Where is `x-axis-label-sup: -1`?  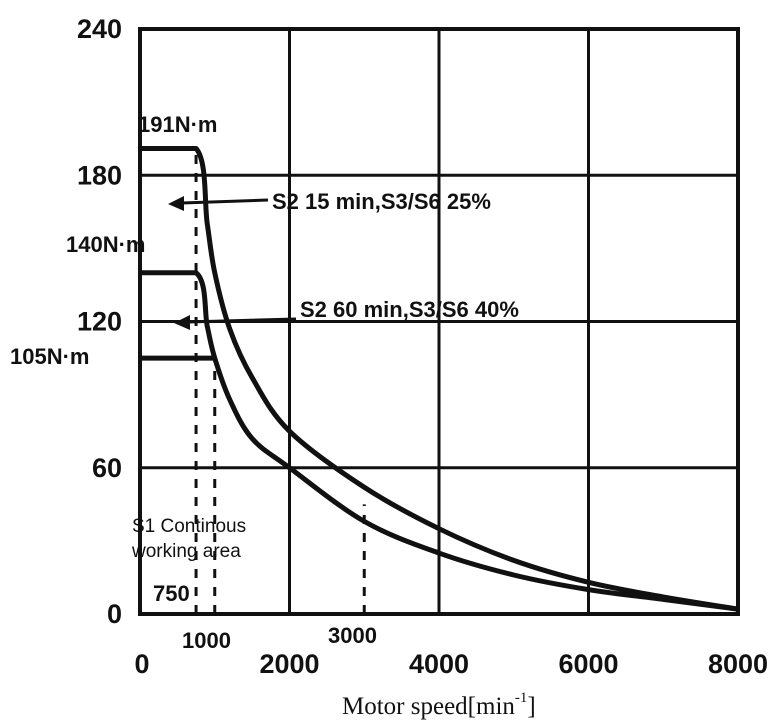 x-axis-label-sup: -1 is located at coordinates (521, 698).